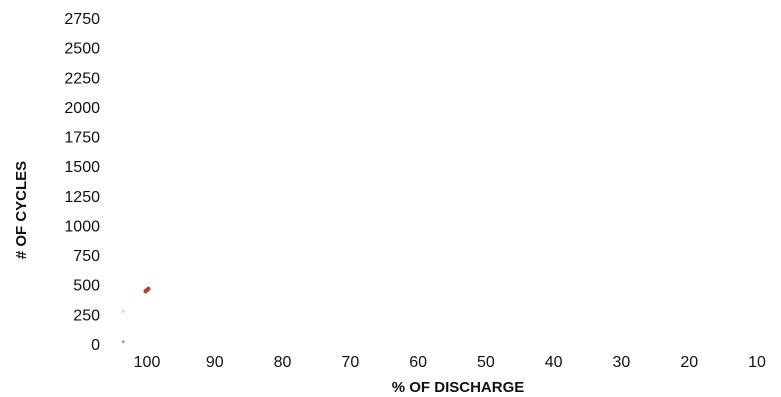  I want to click on x-axis-title: % OF DISCHARGE, so click(458, 387).